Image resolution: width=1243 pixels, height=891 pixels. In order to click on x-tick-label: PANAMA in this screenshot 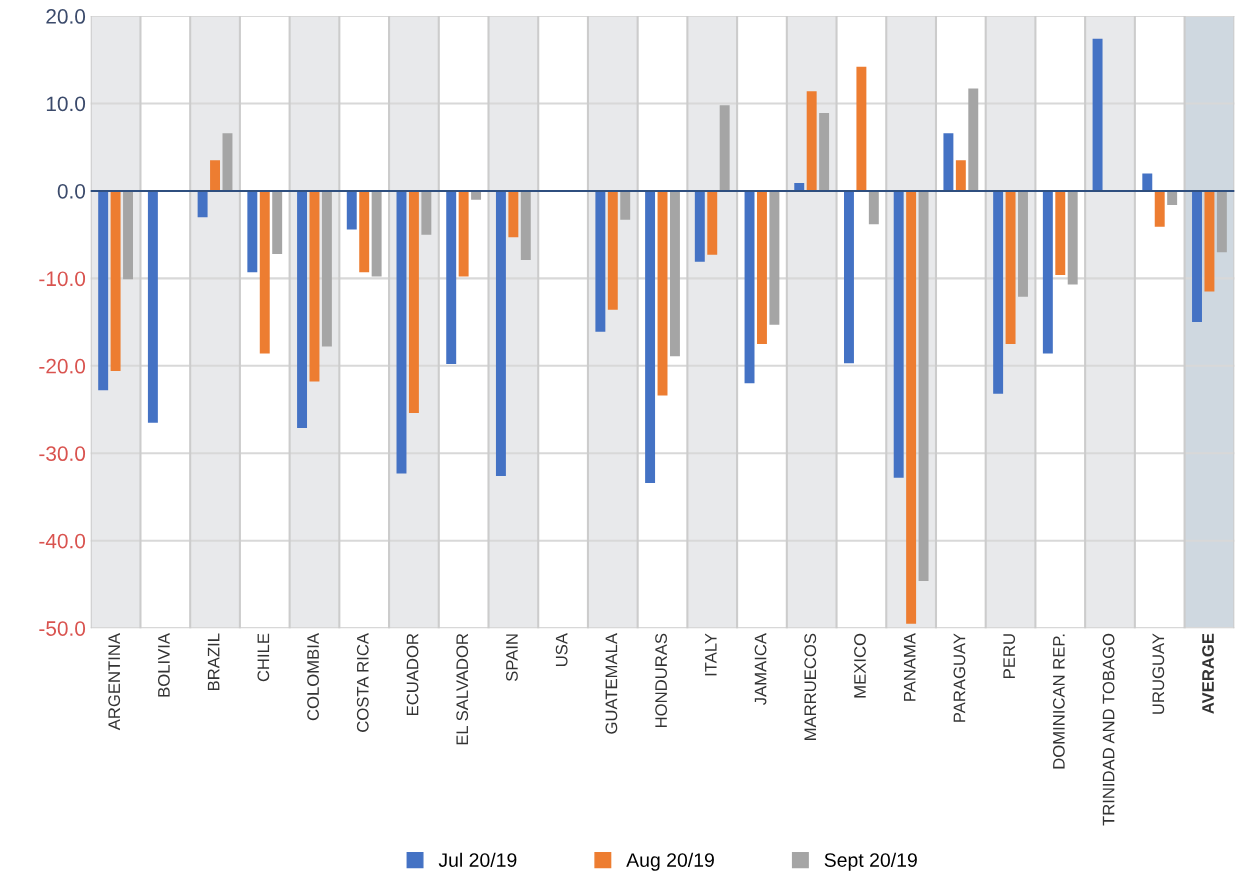, I will do `click(909, 667)`.